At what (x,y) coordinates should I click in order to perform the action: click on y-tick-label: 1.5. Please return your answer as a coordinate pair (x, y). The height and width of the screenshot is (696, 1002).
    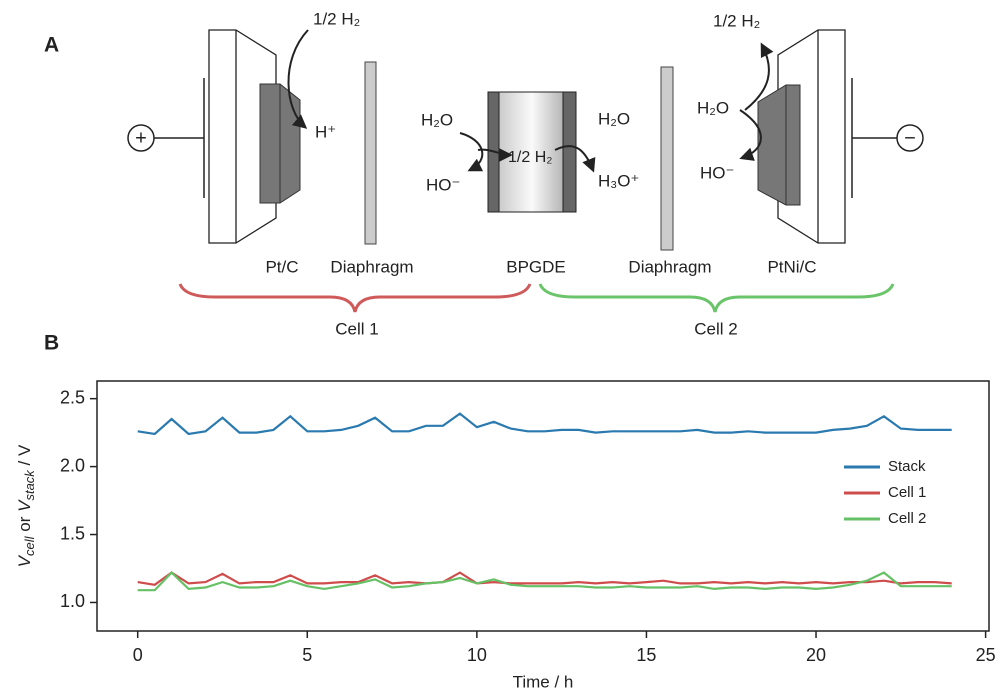
    Looking at the image, I should click on (72, 533).